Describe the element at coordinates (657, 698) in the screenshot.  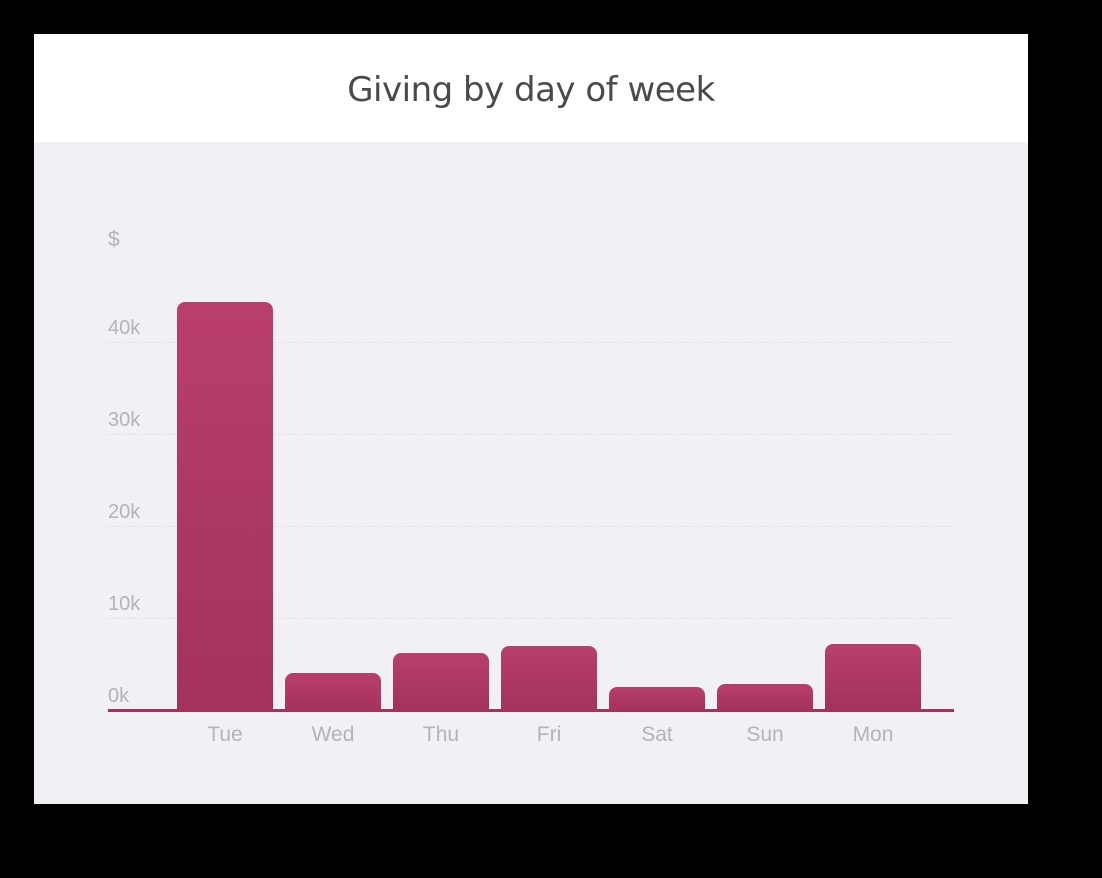
I see `bar-sat` at that location.